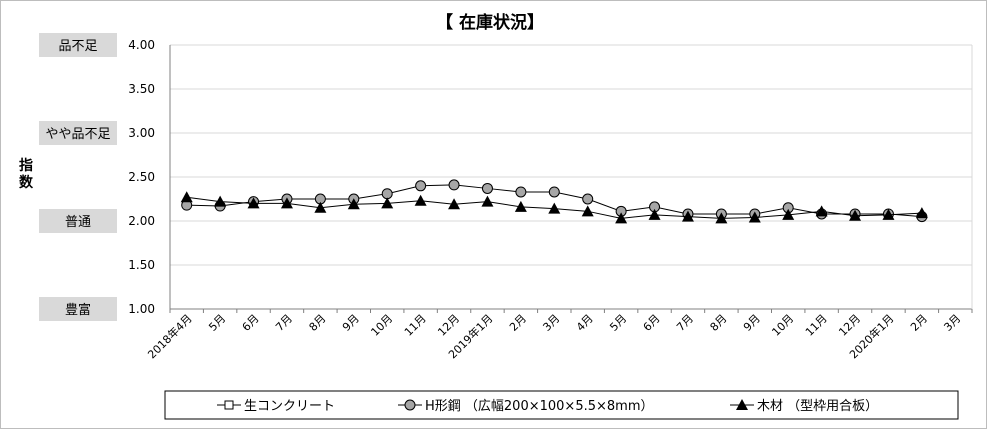 Image resolution: width=987 pixels, height=429 pixels. Describe the element at coordinates (170, 336) in the screenshot. I see `x-tick-label: 2018年4月` at that location.